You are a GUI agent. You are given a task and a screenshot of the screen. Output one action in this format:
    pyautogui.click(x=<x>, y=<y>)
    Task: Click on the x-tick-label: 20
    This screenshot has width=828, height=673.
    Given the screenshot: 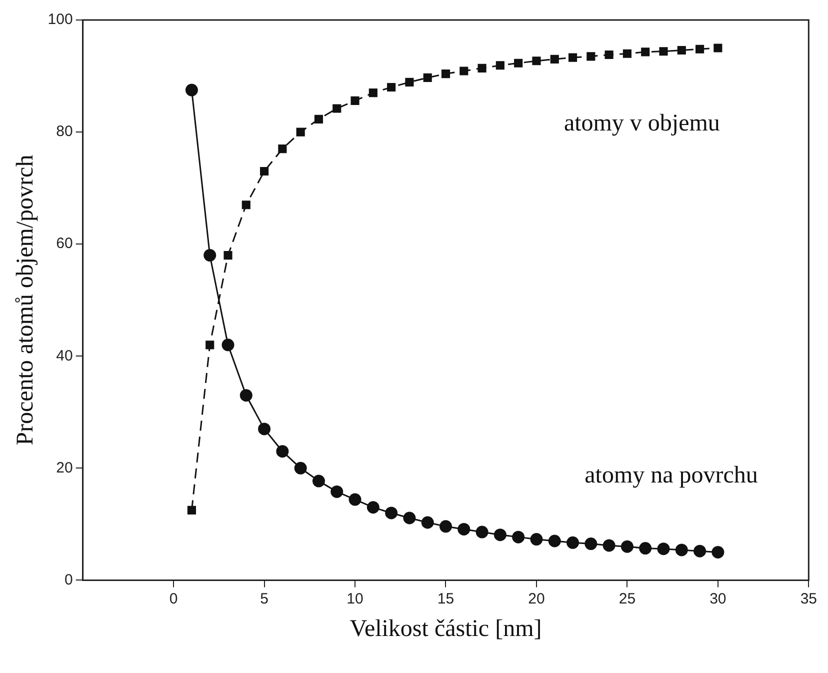 What is the action you would take?
    pyautogui.click(x=536, y=599)
    